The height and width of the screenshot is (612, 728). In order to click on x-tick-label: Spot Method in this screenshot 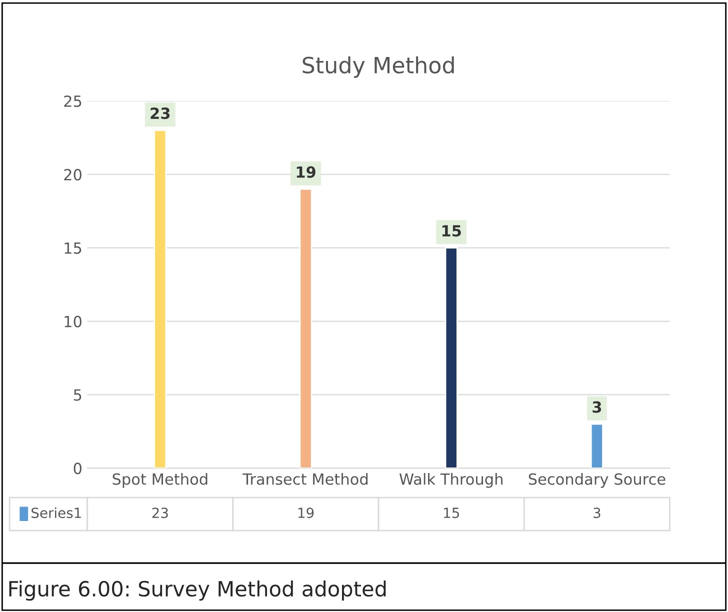, I will do `click(160, 480)`.